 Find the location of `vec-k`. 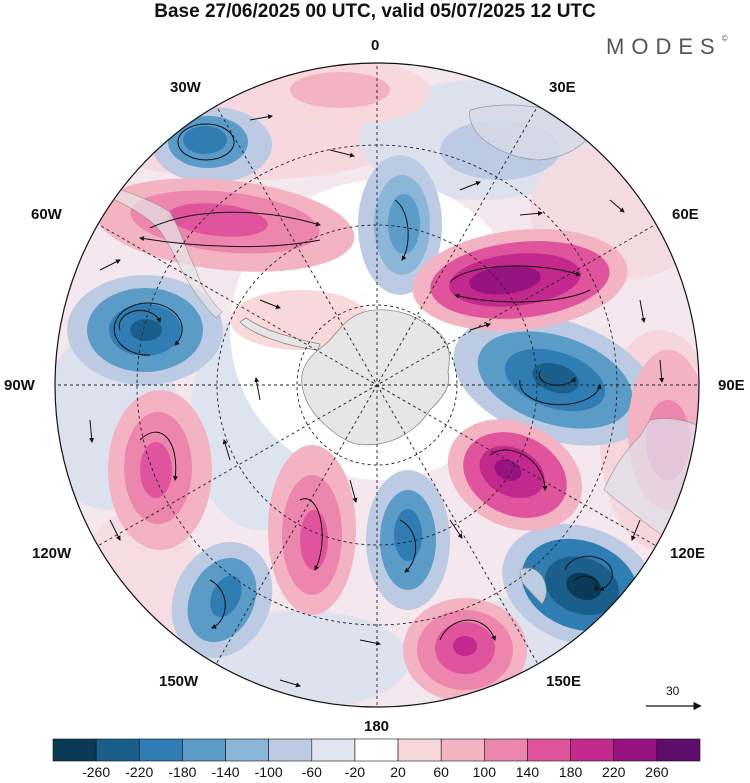

vec-k is located at coordinates (226, 450).